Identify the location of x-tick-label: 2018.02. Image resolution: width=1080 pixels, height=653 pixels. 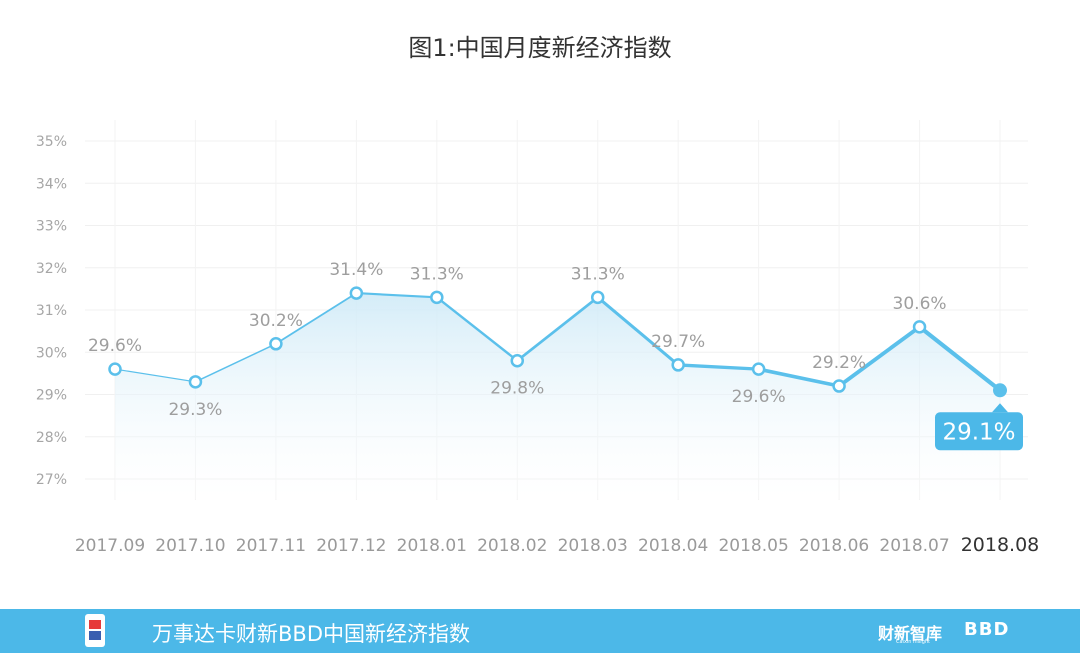
(512, 546).